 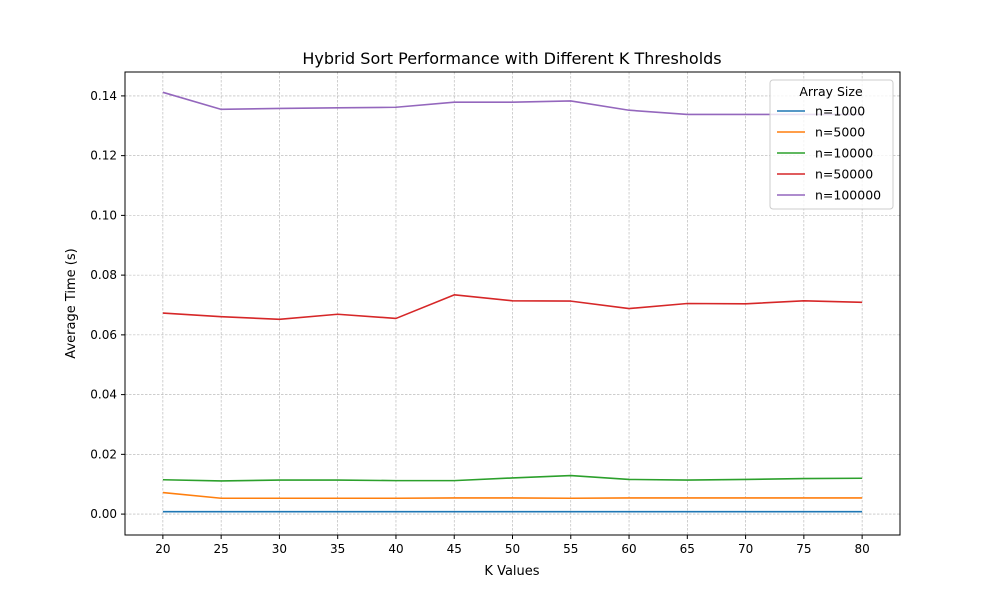 I want to click on y-tick-label: 0.10, so click(x=103, y=215).